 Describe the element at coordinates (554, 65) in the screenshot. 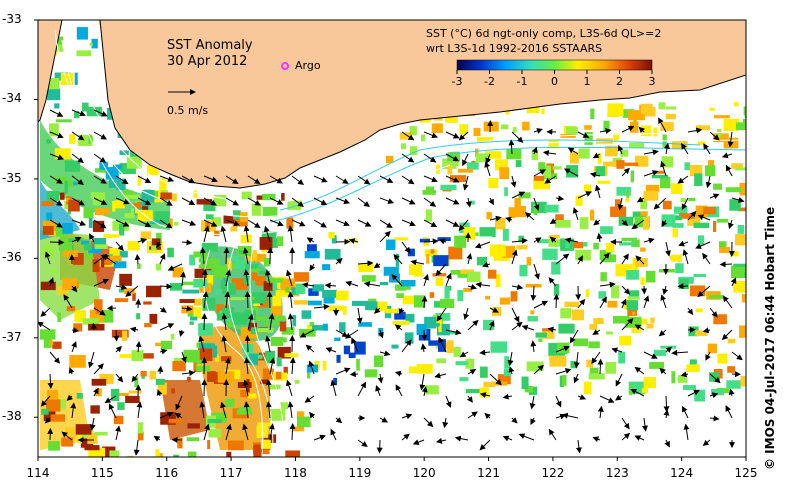

I see `colorbar` at that location.